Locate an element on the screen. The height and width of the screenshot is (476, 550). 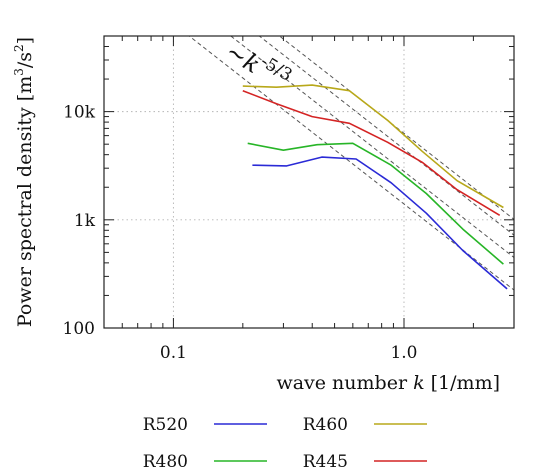
y-axis-title-sup2: 2 is located at coordinates (19, 48).